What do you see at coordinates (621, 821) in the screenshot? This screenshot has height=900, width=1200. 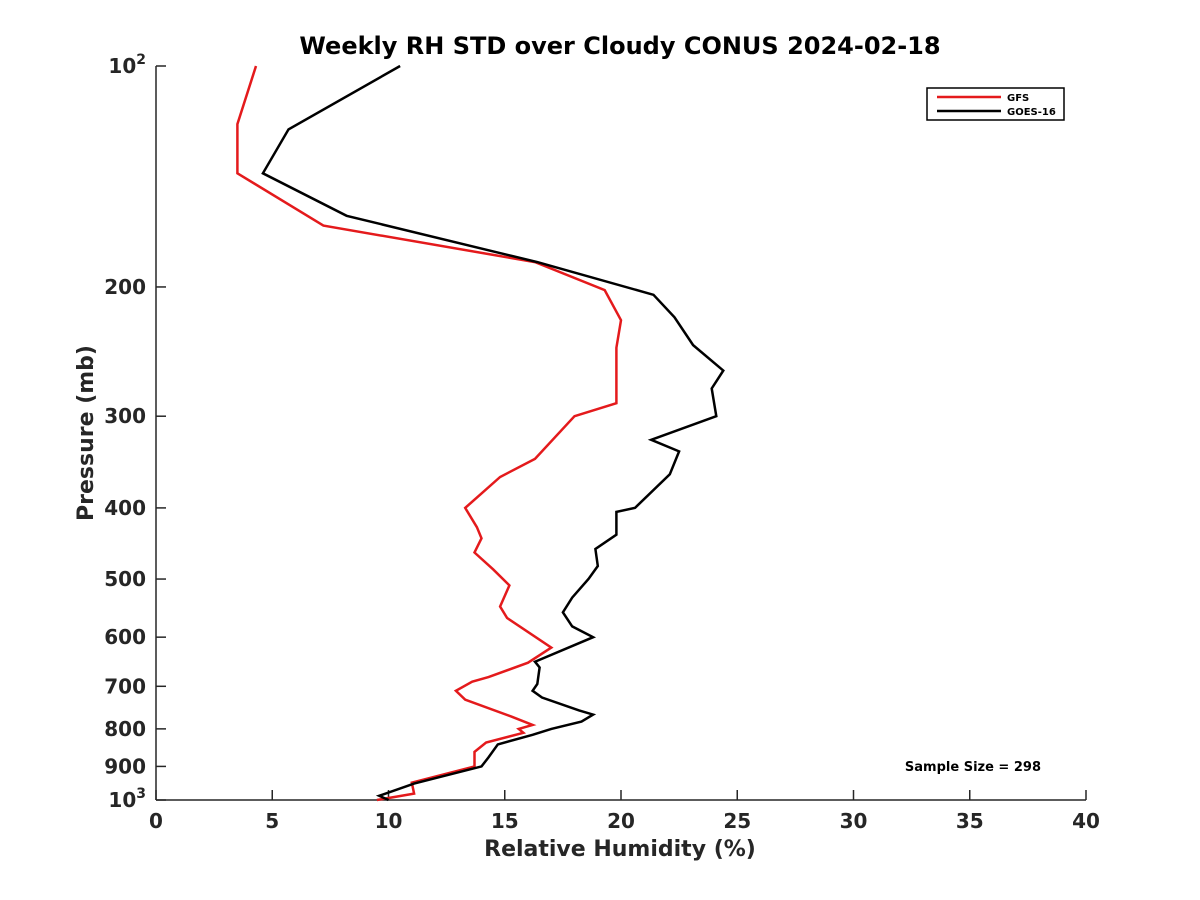 I see `x-tick-label: 20` at bounding box center [621, 821].